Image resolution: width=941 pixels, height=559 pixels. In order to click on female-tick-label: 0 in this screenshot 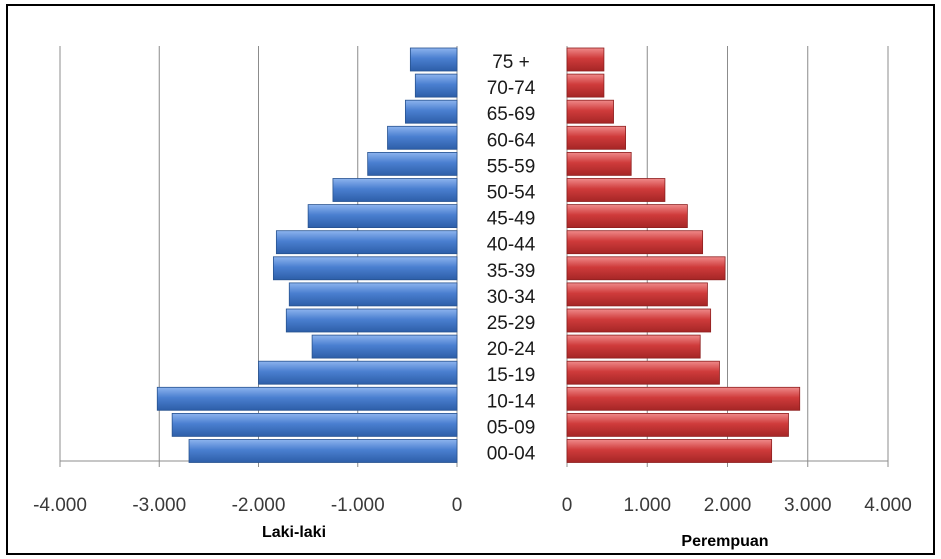, I will do `click(567, 505)`.